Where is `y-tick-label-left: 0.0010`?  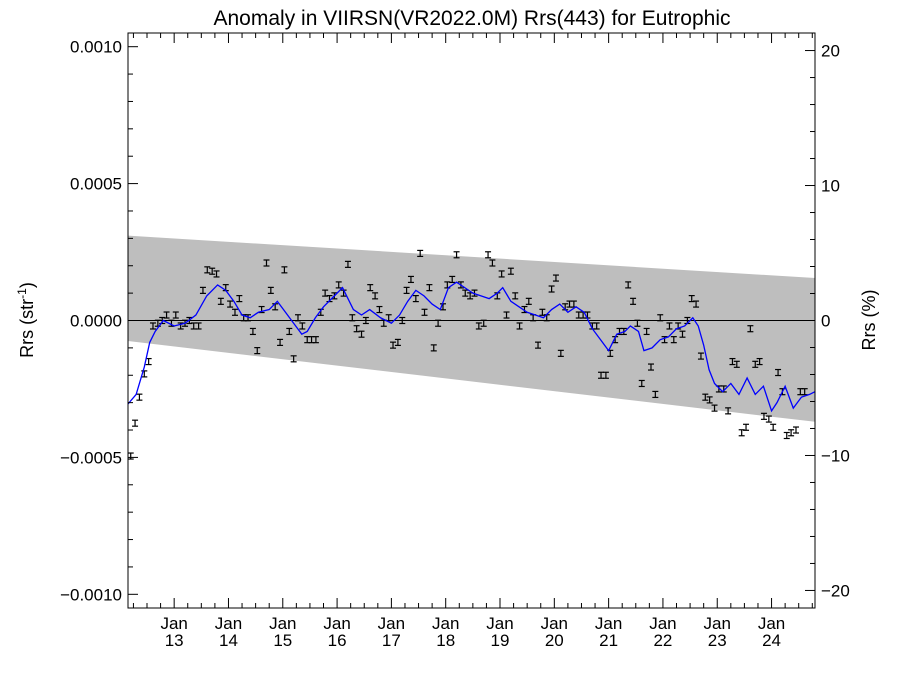
y-tick-label-left: 0.0010 is located at coordinates (96, 47).